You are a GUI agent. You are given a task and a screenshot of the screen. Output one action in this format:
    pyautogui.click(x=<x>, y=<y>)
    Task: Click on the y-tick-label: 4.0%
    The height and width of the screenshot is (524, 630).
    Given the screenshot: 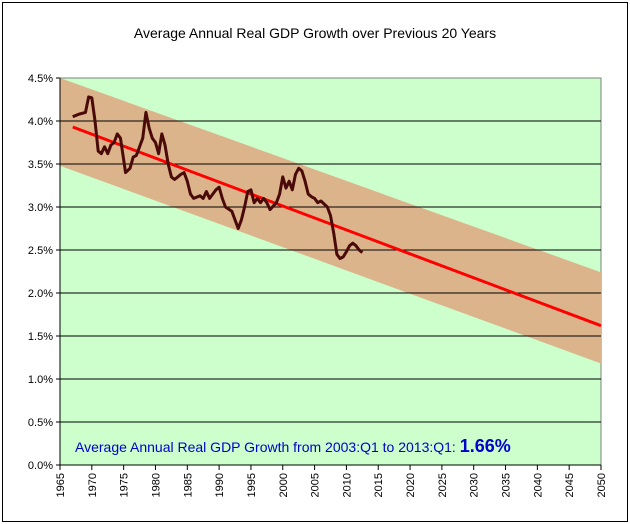 What is the action you would take?
    pyautogui.click(x=40, y=122)
    